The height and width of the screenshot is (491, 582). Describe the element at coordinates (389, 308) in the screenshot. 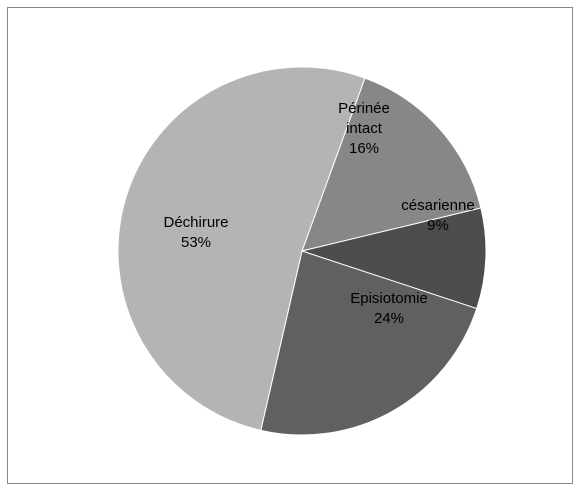

I see `slice-data-label: Episiotomie 24%` at that location.